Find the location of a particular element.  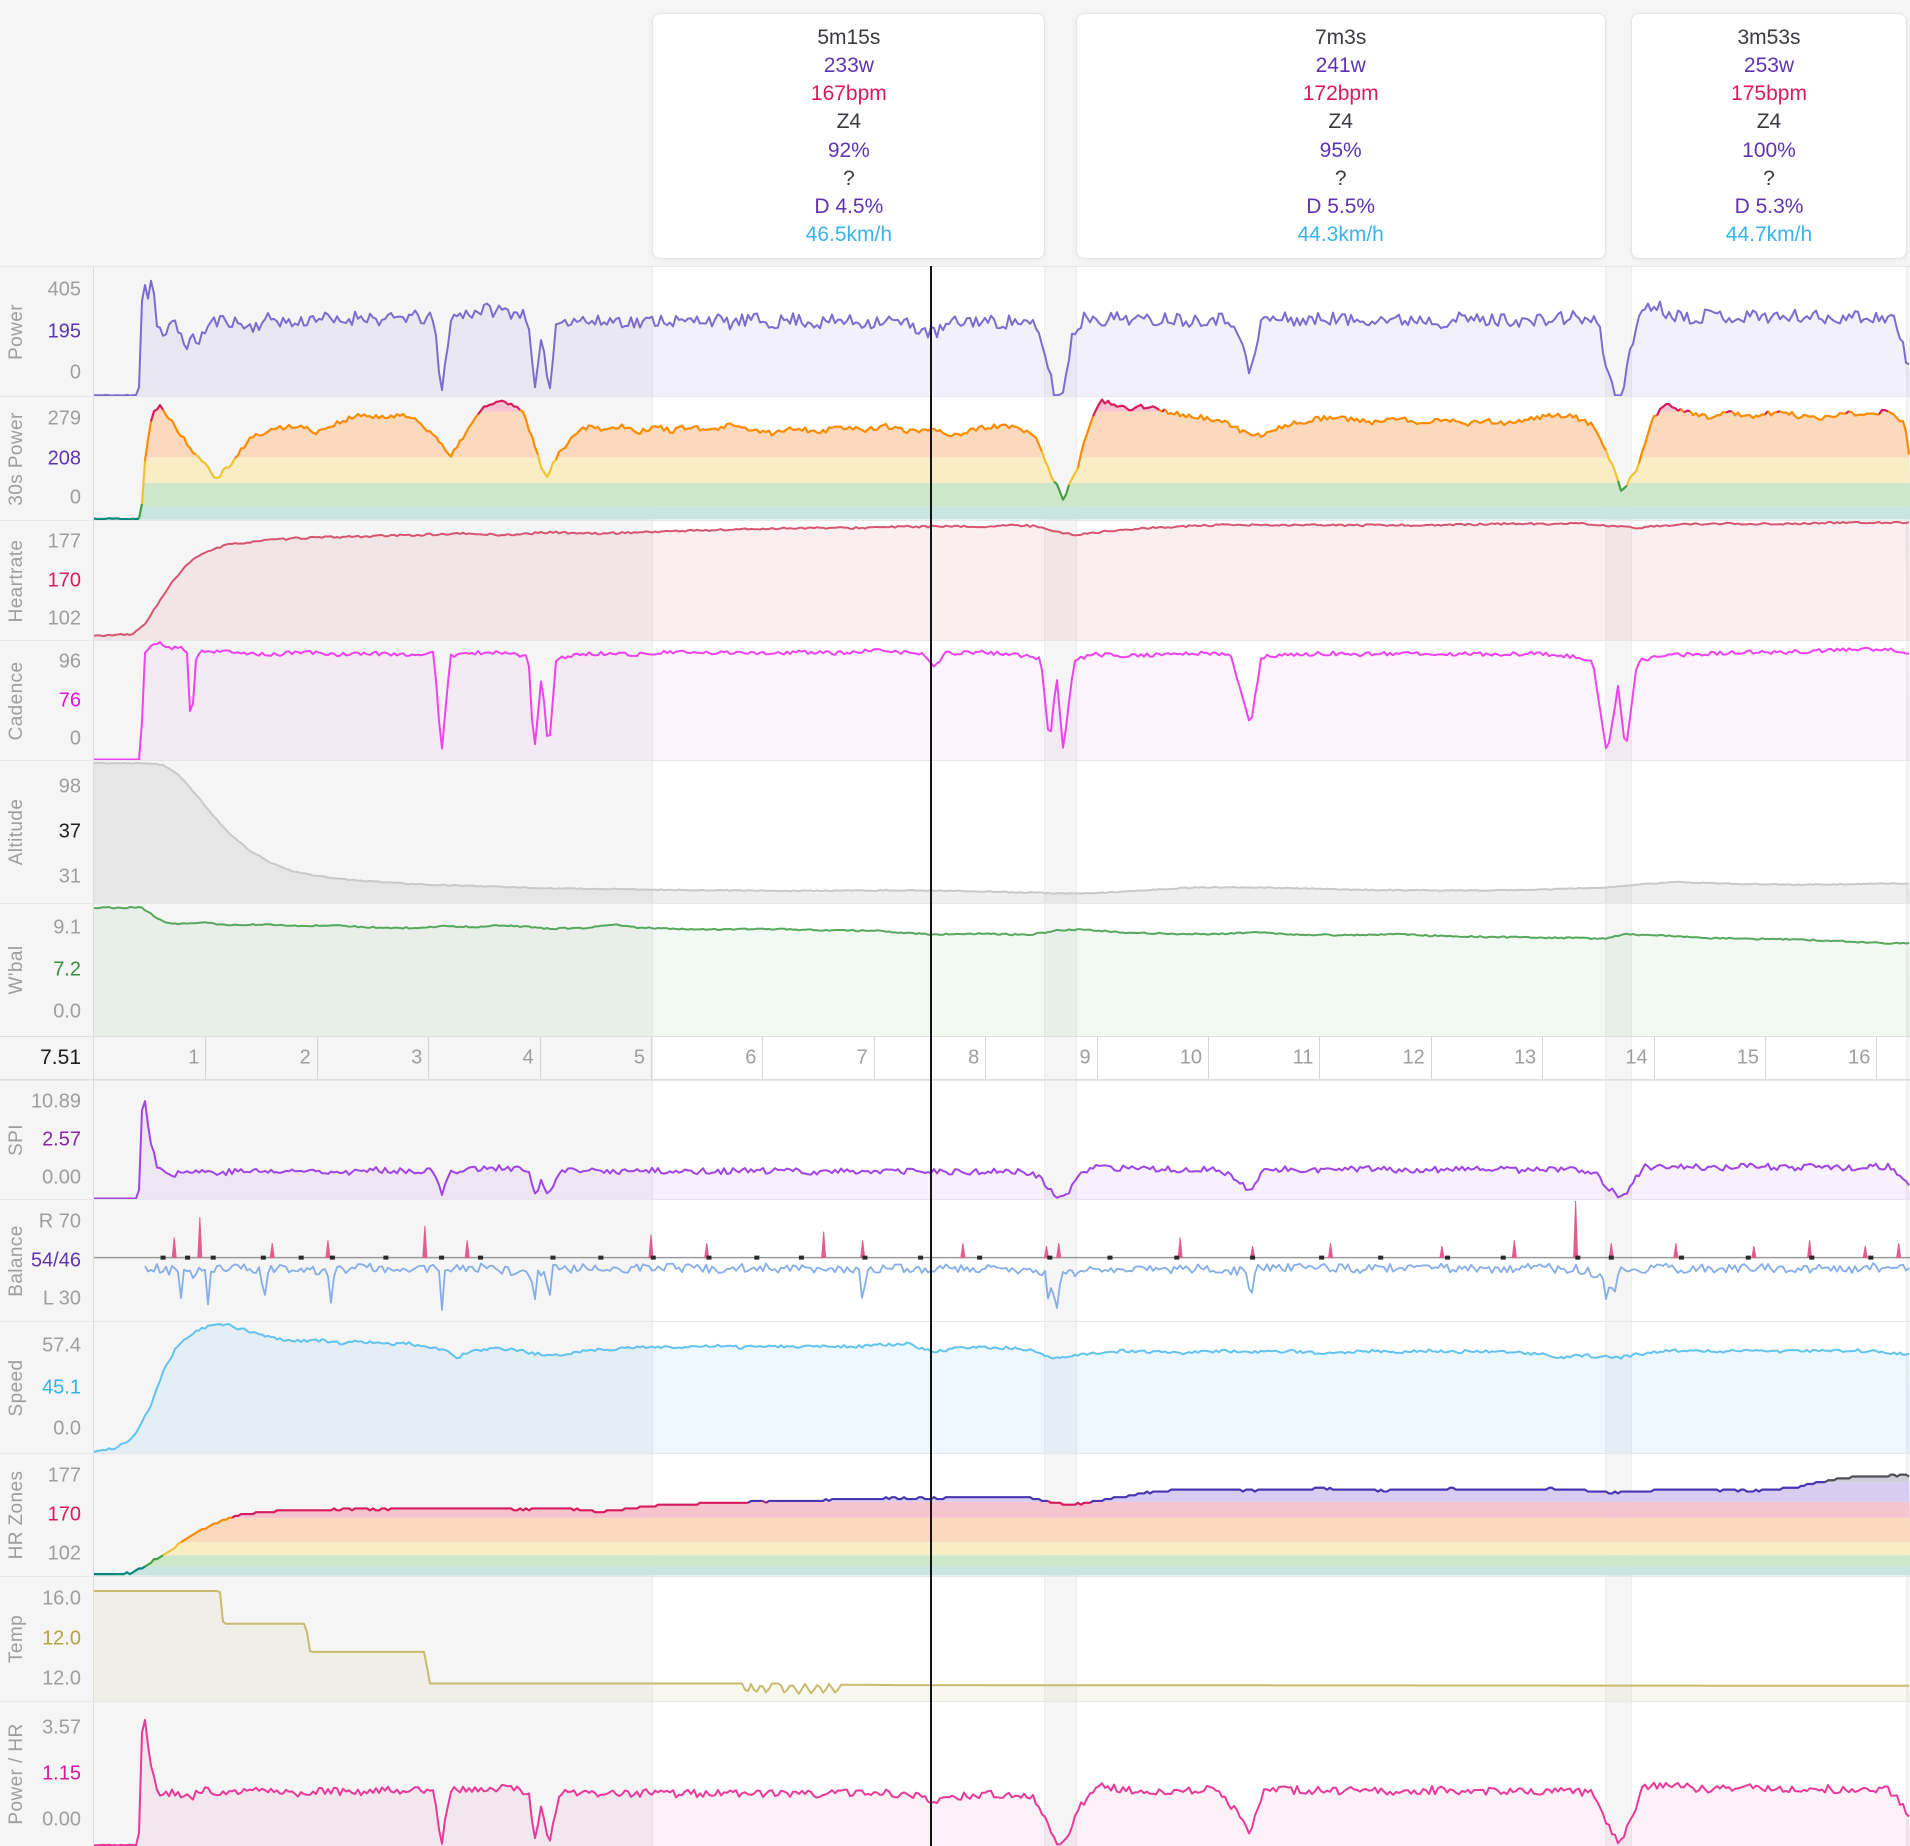

track-gutter-balance: Balance R 70 54/46 L 30 is located at coordinates (46, 1260).